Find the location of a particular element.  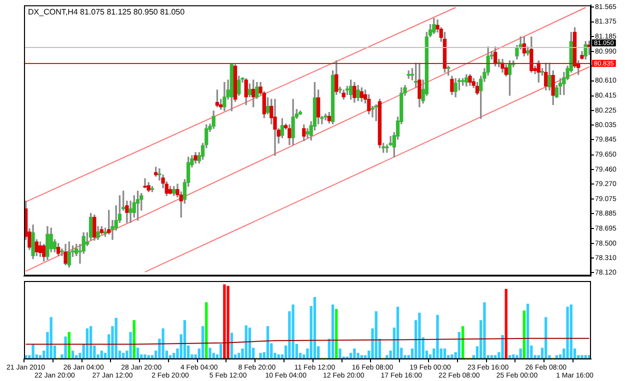

chart-title: DX_CONT,H4 81.075 81.125 80.950 81.050 is located at coordinates (107, 11).